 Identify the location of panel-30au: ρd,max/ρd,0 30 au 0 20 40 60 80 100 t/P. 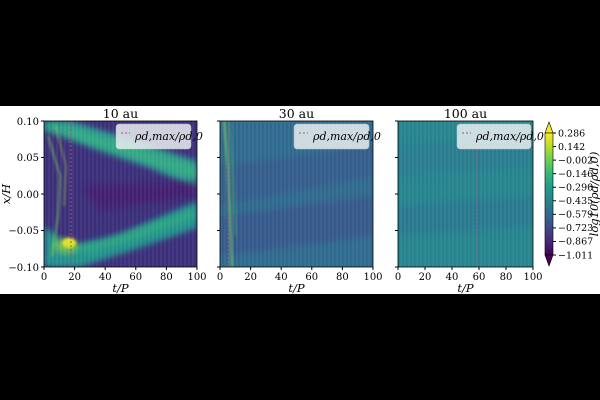
(300, 200).